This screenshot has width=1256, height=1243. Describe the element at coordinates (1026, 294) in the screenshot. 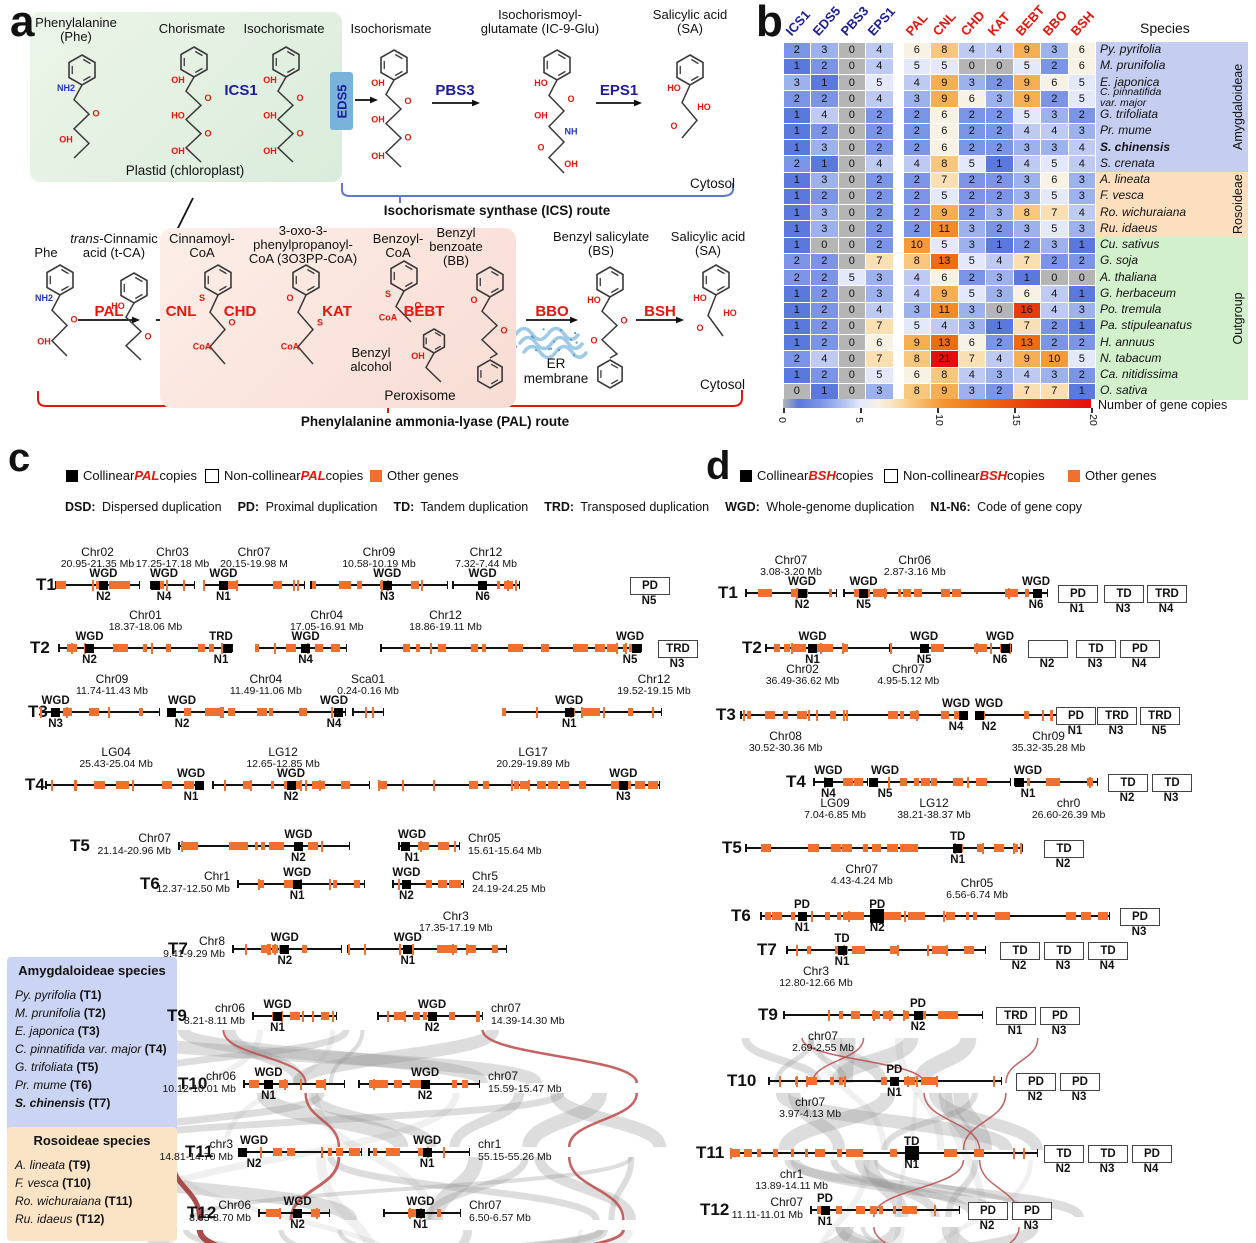

I see `heatmap-cell: 6` at that location.